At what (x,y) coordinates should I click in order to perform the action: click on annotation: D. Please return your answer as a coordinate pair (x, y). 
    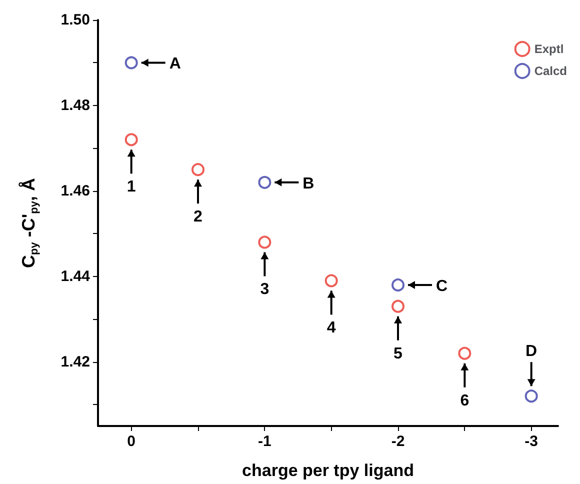
    Looking at the image, I should click on (532, 351).